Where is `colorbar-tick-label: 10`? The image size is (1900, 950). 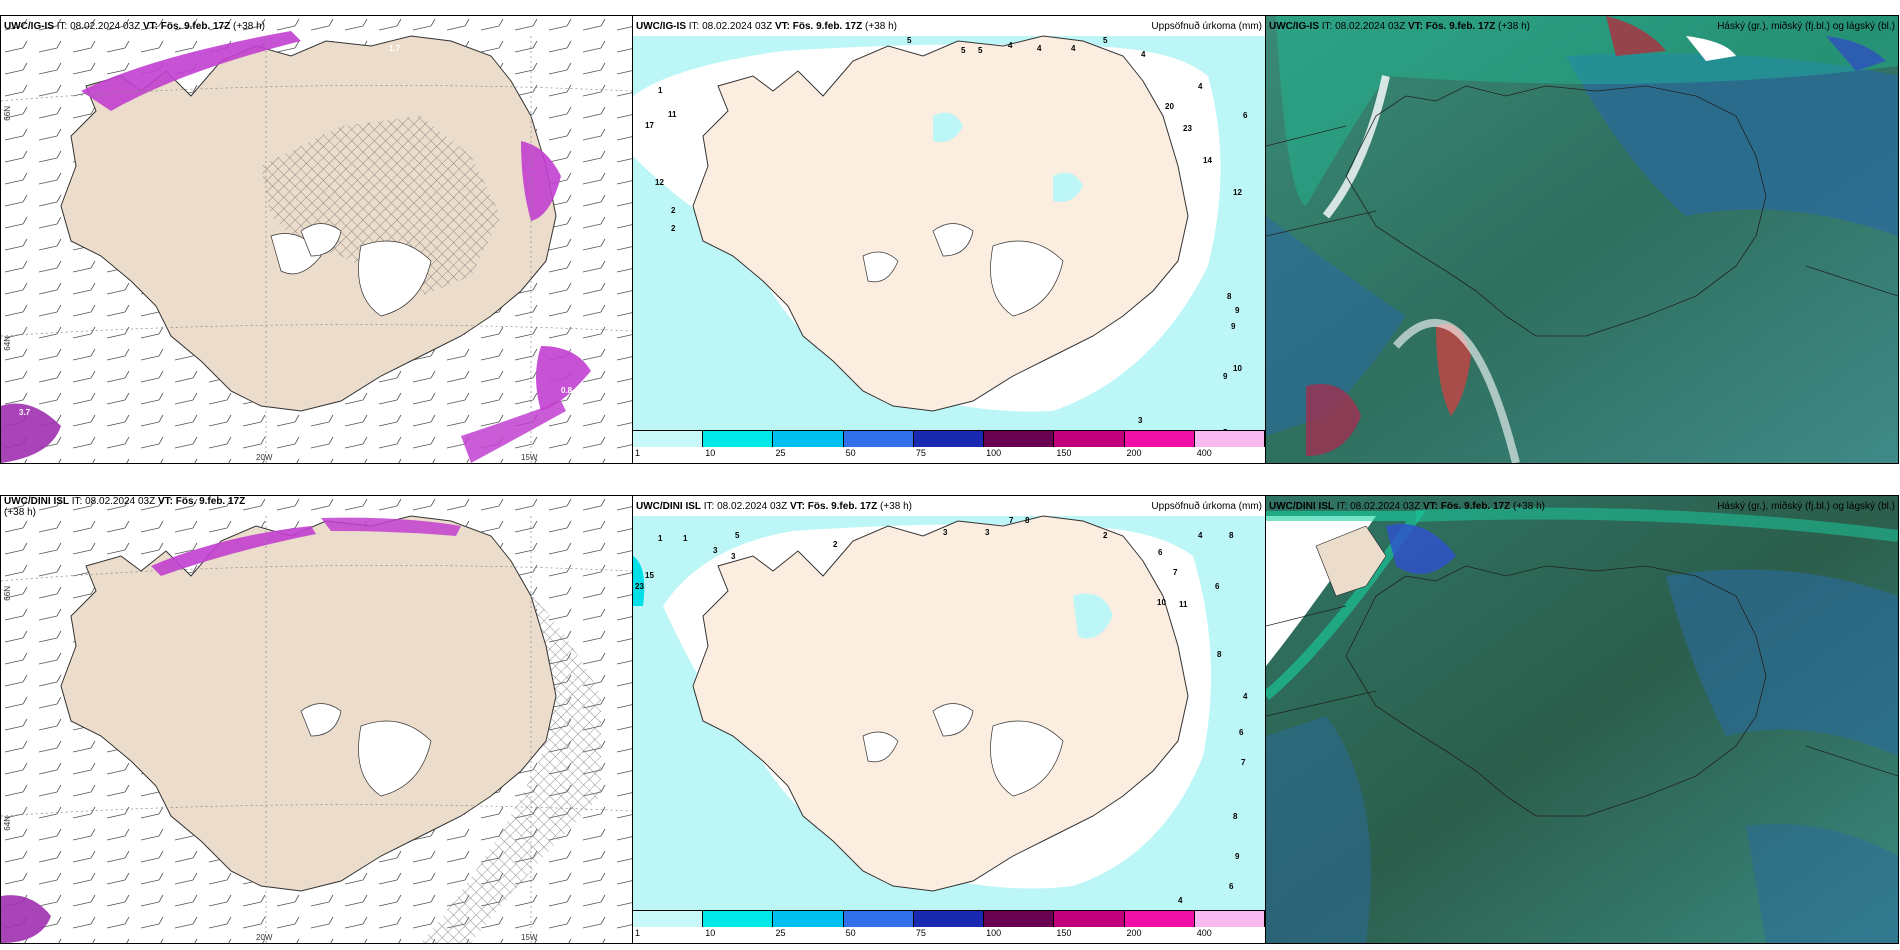 colorbar-tick-label: 10 is located at coordinates (710, 933).